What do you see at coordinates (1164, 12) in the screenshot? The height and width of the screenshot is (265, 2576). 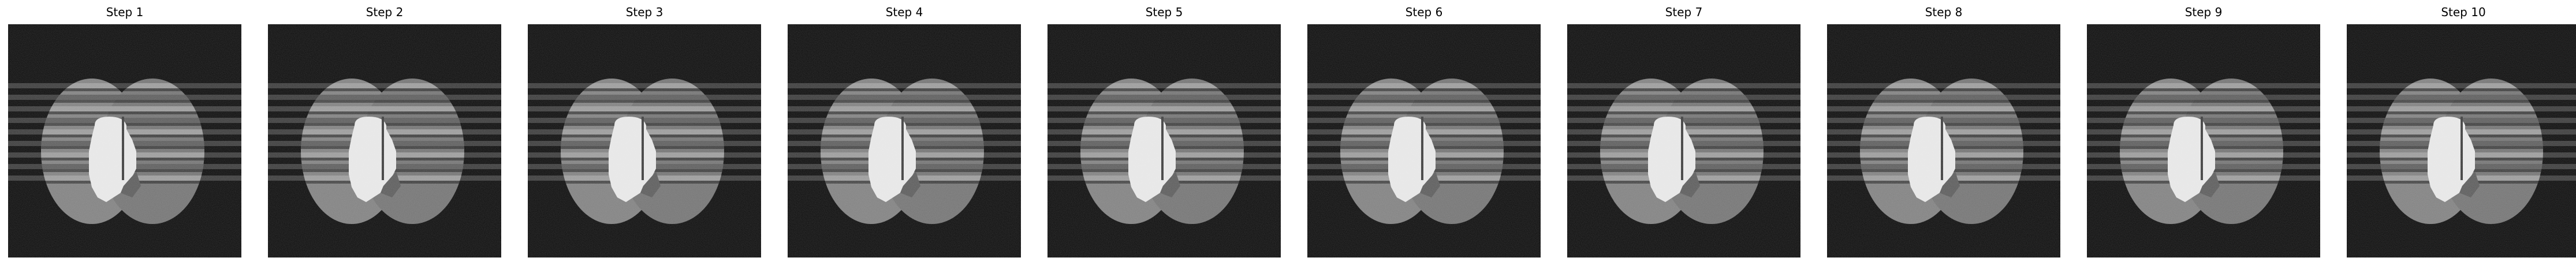 I see `panel-title: Step 5` at bounding box center [1164, 12].